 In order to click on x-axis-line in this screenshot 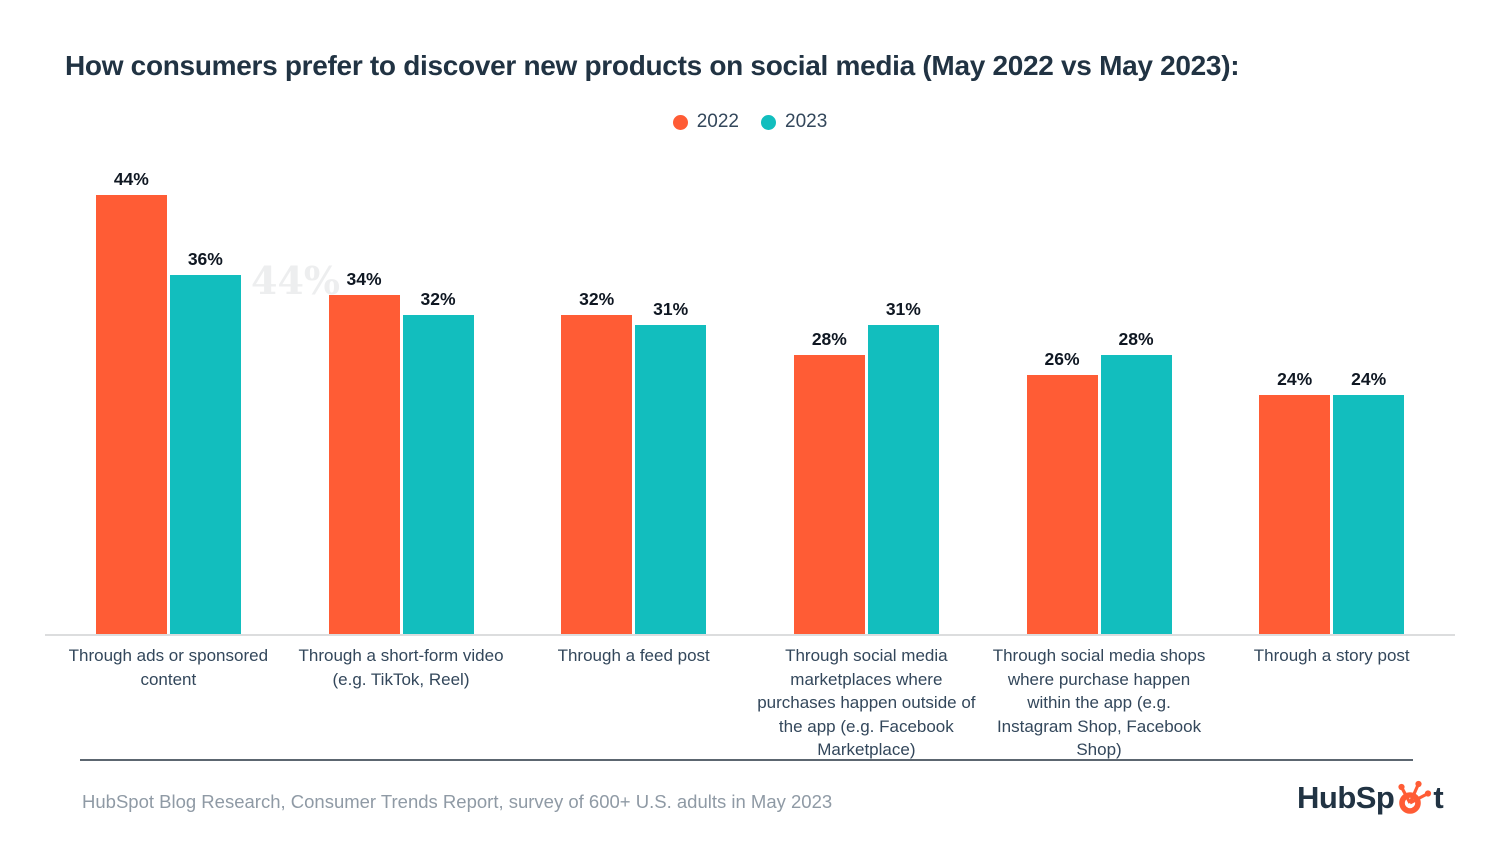, I will do `click(750, 635)`.